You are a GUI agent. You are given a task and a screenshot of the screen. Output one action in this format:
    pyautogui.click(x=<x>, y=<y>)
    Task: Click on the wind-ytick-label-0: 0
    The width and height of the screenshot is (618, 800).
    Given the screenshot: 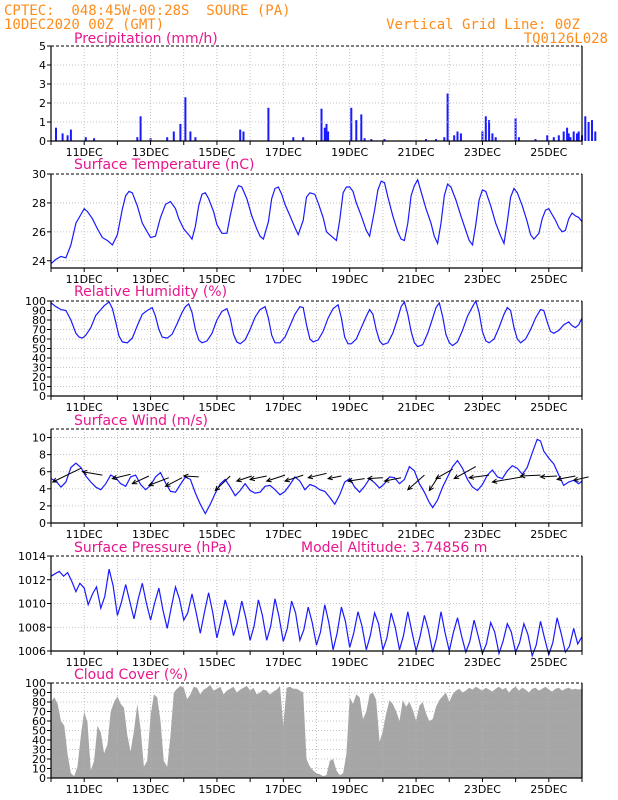 What is the action you would take?
    pyautogui.click(x=42, y=523)
    